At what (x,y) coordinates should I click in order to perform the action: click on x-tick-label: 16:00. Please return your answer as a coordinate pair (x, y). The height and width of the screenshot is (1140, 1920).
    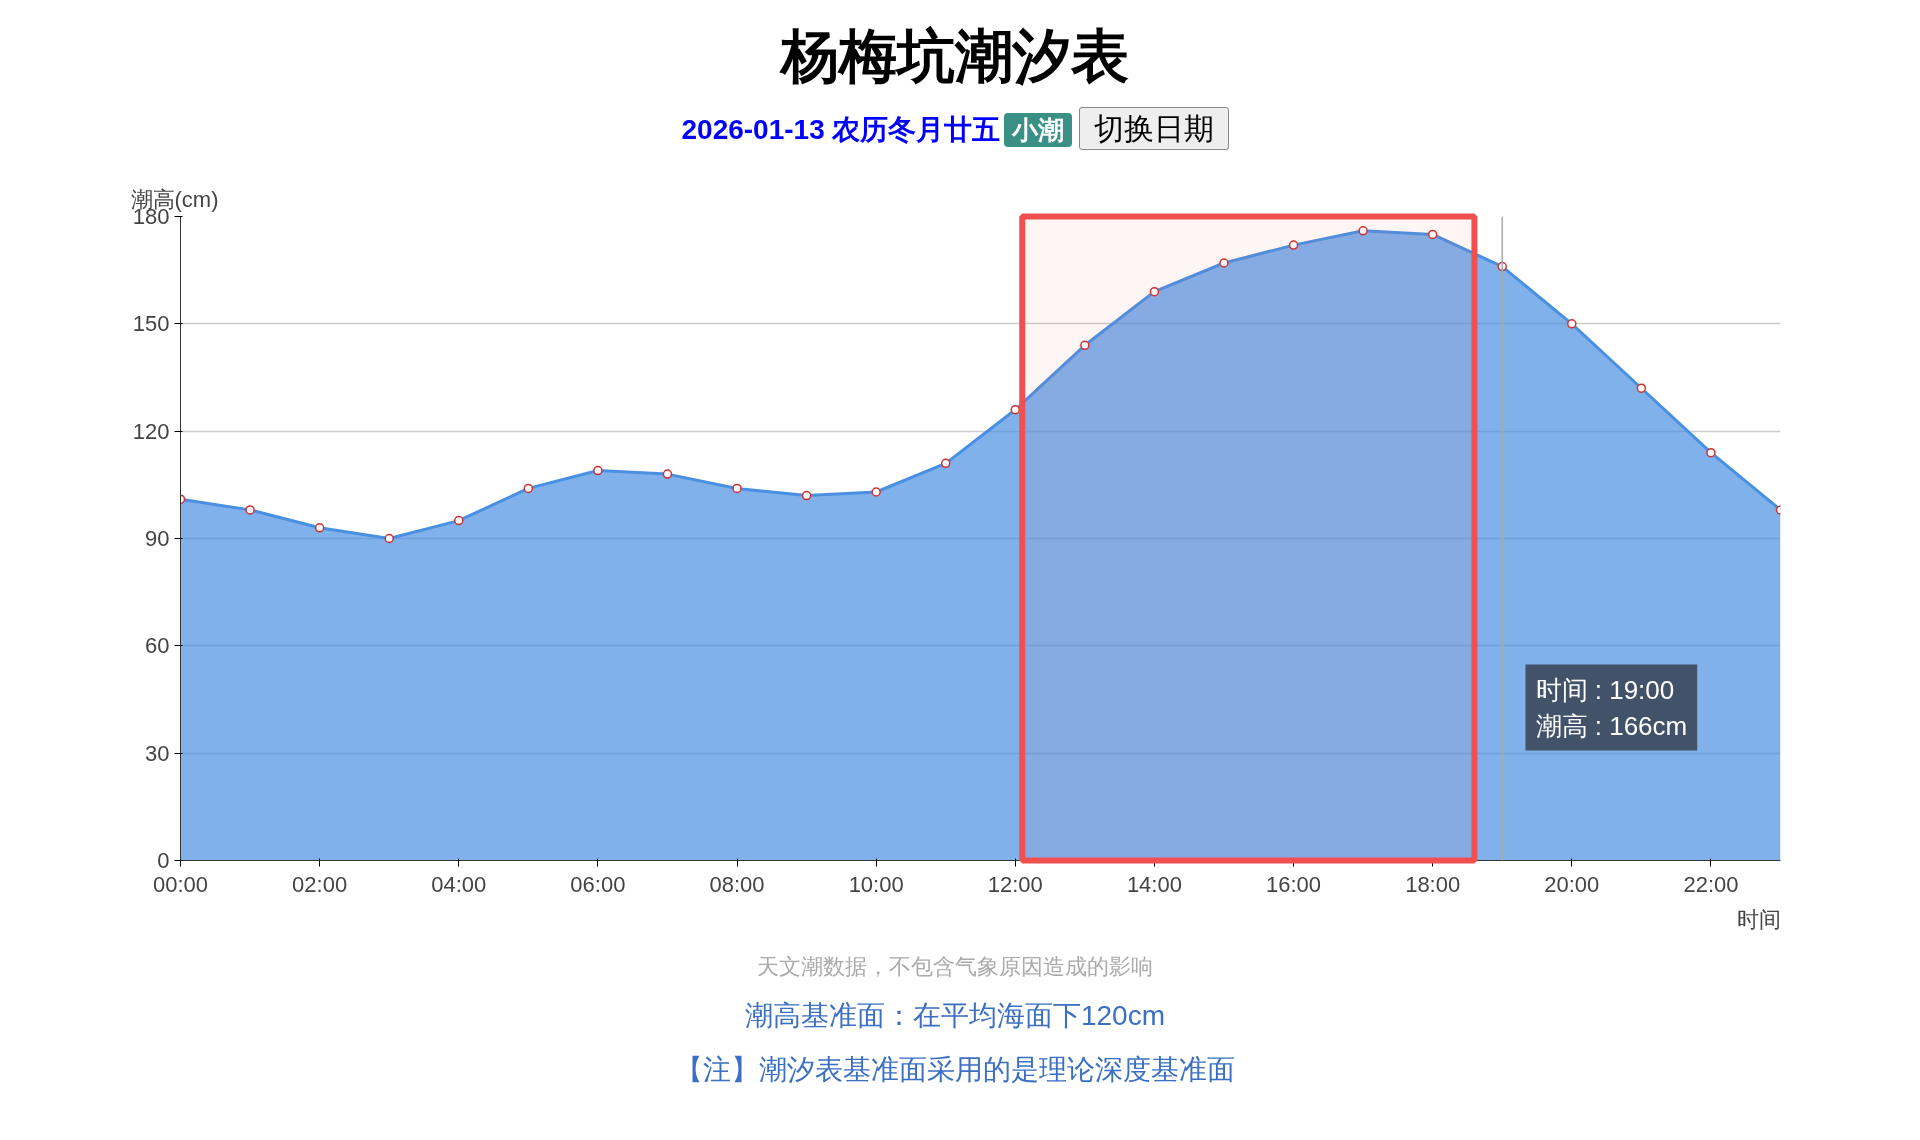
    Looking at the image, I should click on (1294, 884).